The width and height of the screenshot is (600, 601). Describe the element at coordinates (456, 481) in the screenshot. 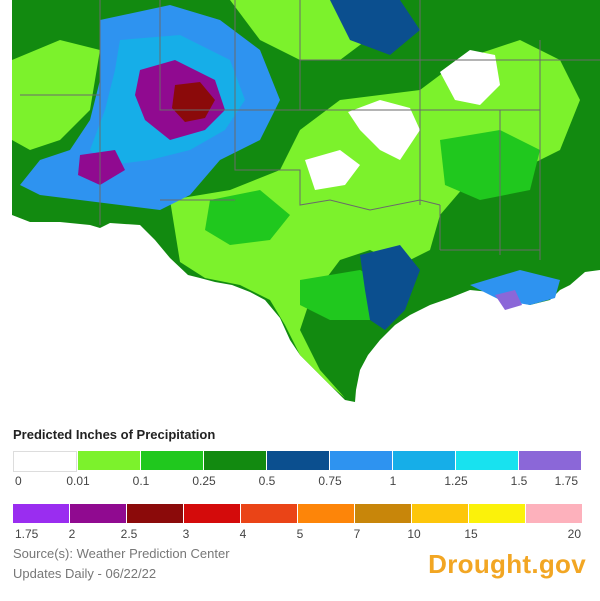

I see `legend-tick-label: 1.25` at that location.